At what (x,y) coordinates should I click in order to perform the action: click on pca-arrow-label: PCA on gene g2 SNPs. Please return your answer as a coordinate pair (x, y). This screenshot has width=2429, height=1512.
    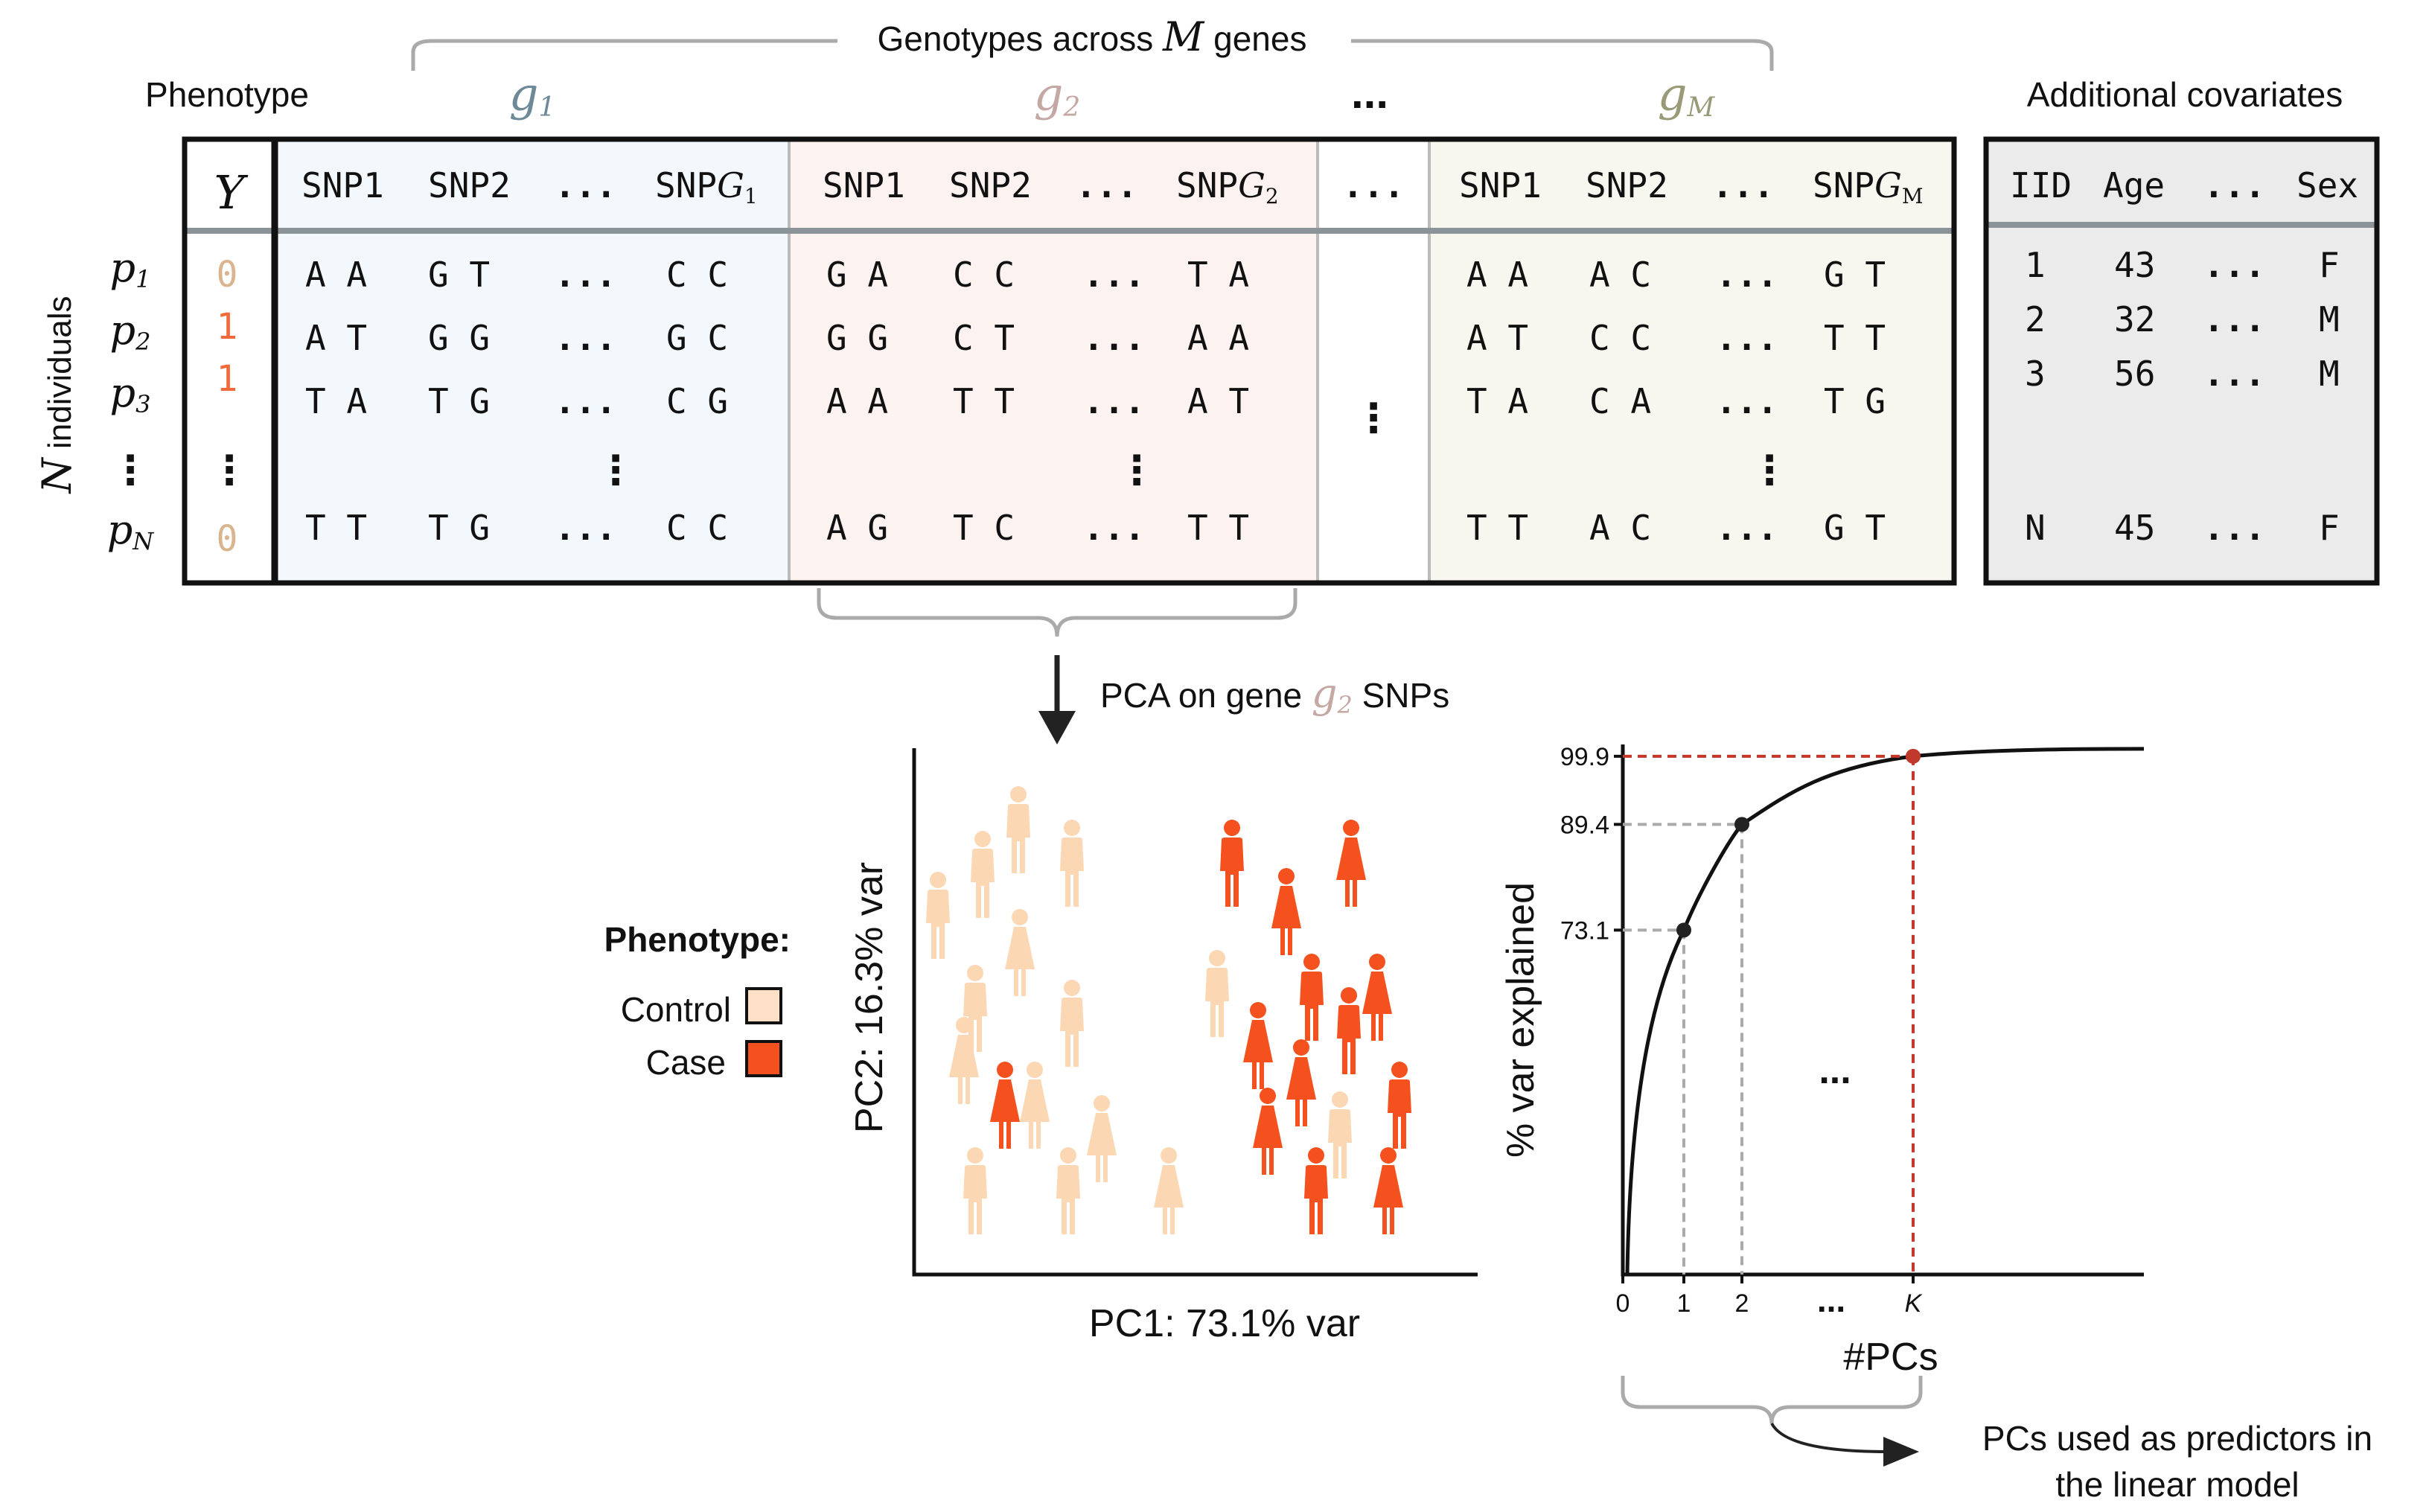
    Looking at the image, I should click on (1274, 695).